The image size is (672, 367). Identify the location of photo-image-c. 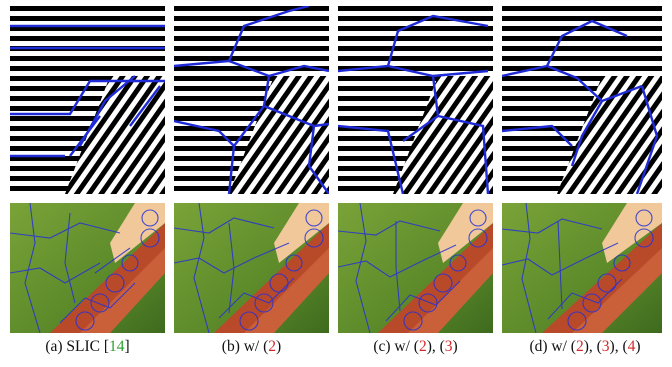
(415, 268).